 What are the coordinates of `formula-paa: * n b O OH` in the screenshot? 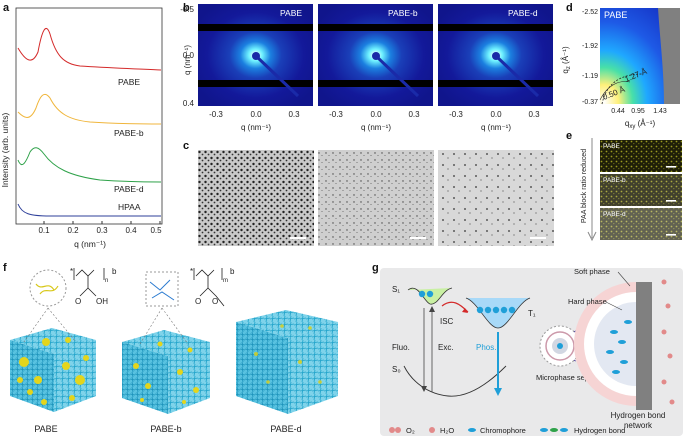 It's located at (93, 286).